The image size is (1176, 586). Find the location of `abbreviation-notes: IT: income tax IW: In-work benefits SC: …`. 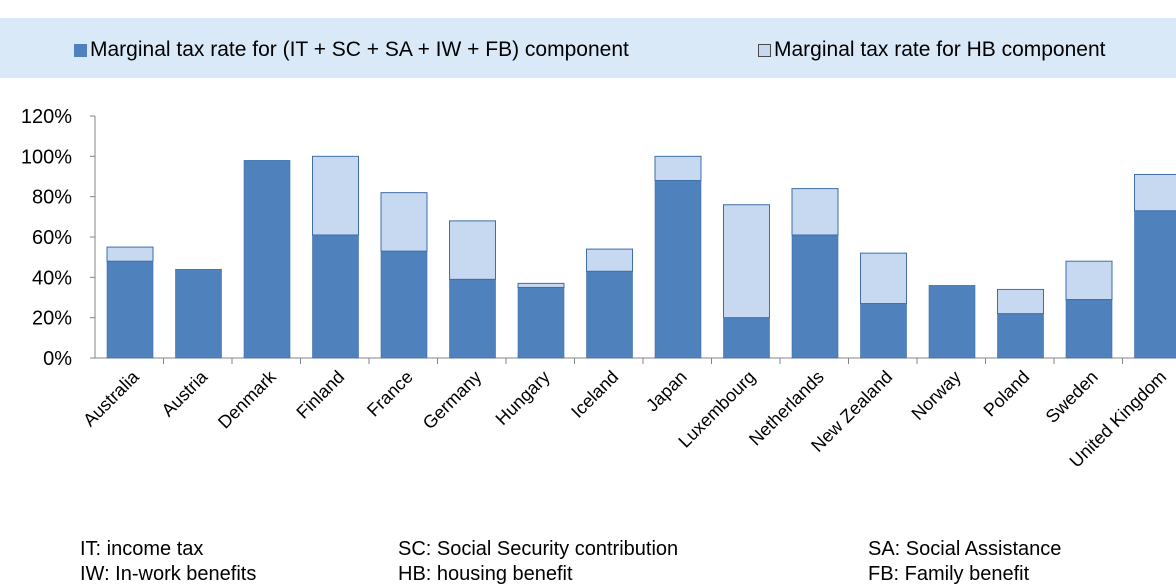

abbreviation-notes: IT: income tax IW: In-work benefits SC: … is located at coordinates (588, 559).